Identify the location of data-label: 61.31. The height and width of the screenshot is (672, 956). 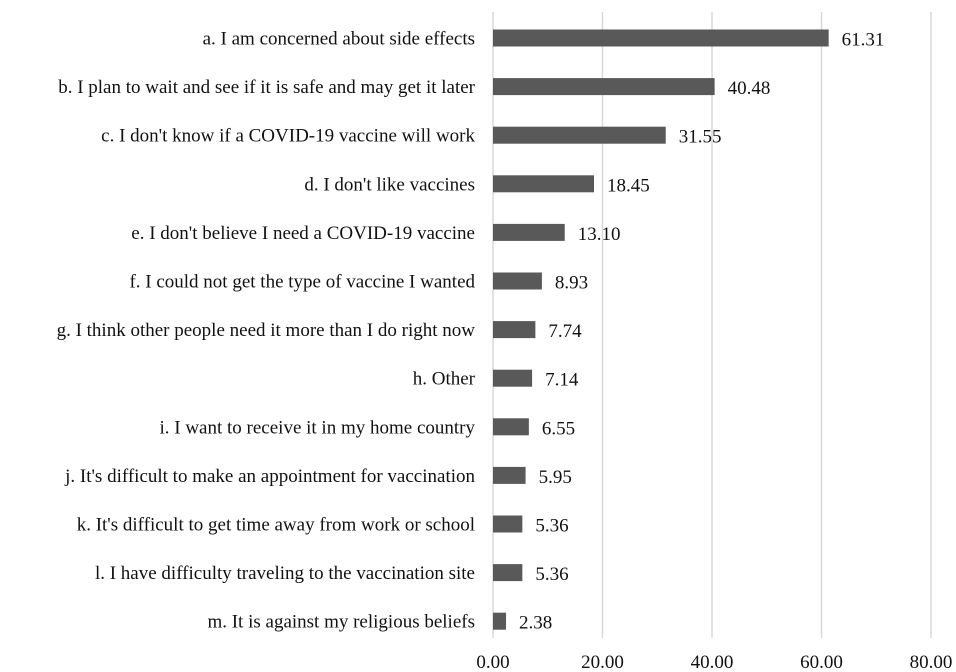
(863, 40).